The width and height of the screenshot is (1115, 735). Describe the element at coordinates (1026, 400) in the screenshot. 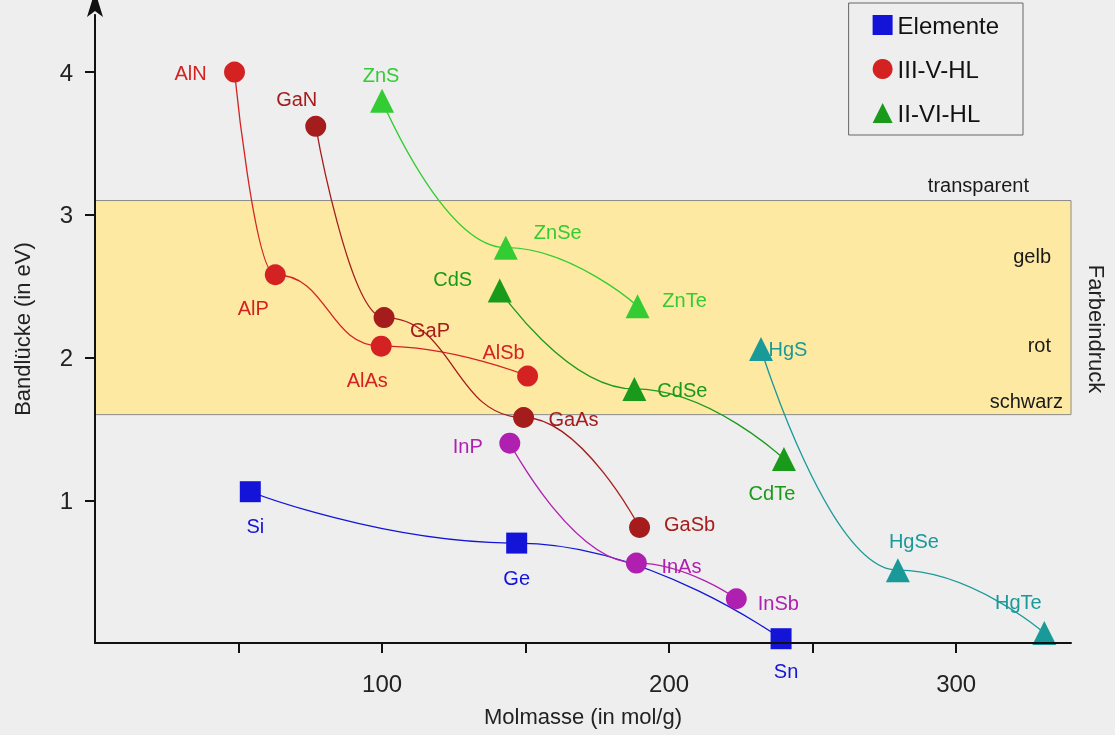

I see `annotation: schwarz` at that location.